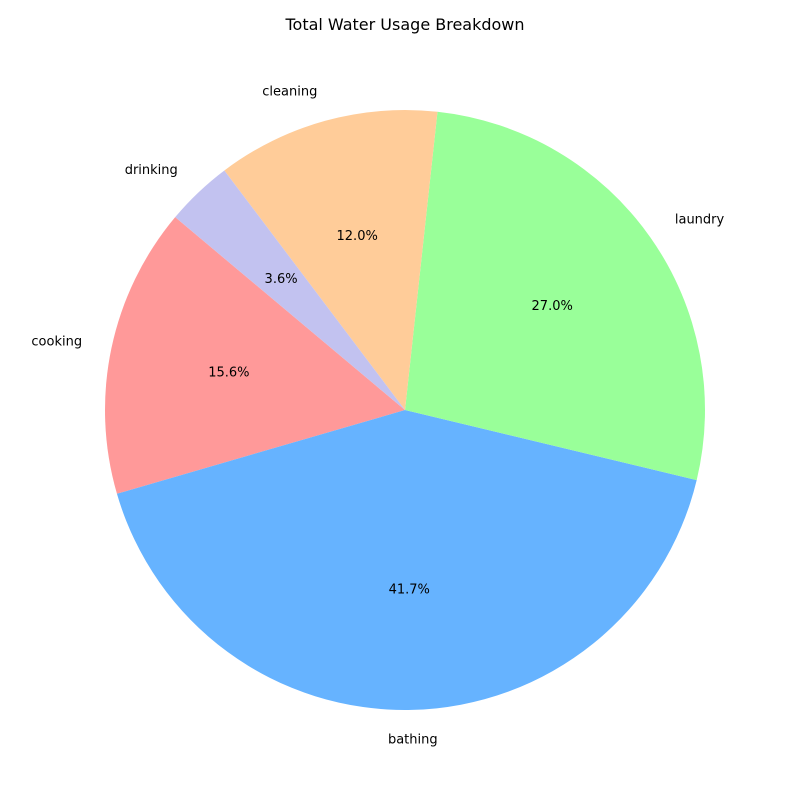  I want to click on slice-percent-cooking: 15.6%, so click(228, 372).